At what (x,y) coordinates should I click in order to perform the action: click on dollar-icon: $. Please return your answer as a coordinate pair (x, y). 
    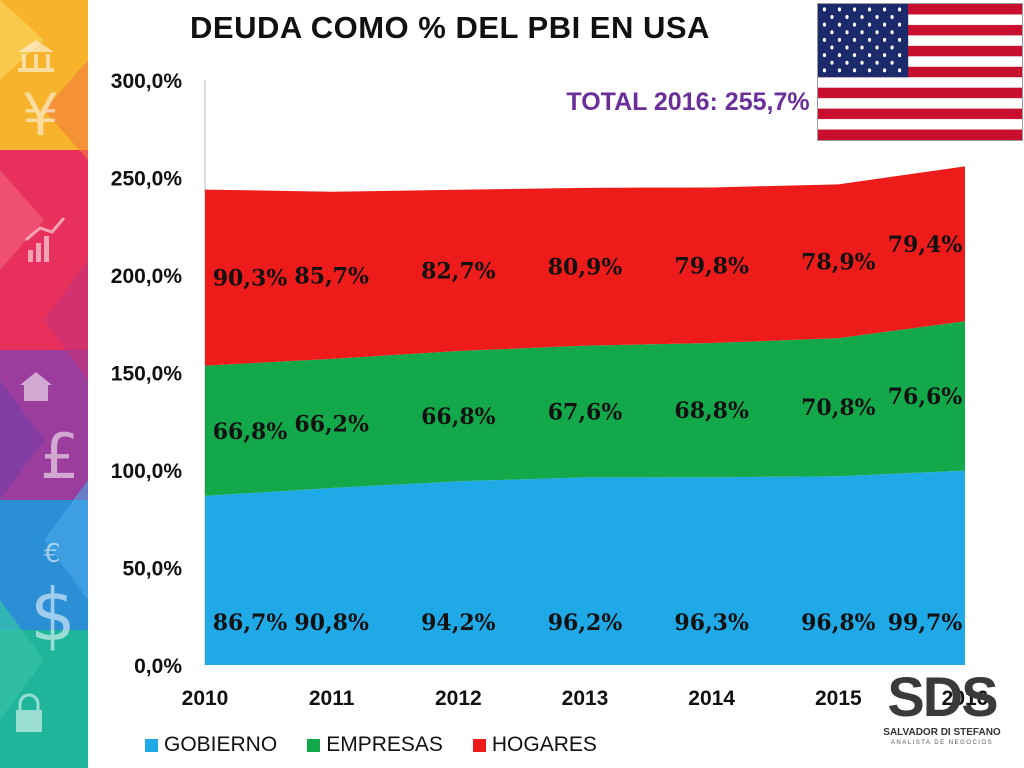
    Looking at the image, I should click on (53, 615).